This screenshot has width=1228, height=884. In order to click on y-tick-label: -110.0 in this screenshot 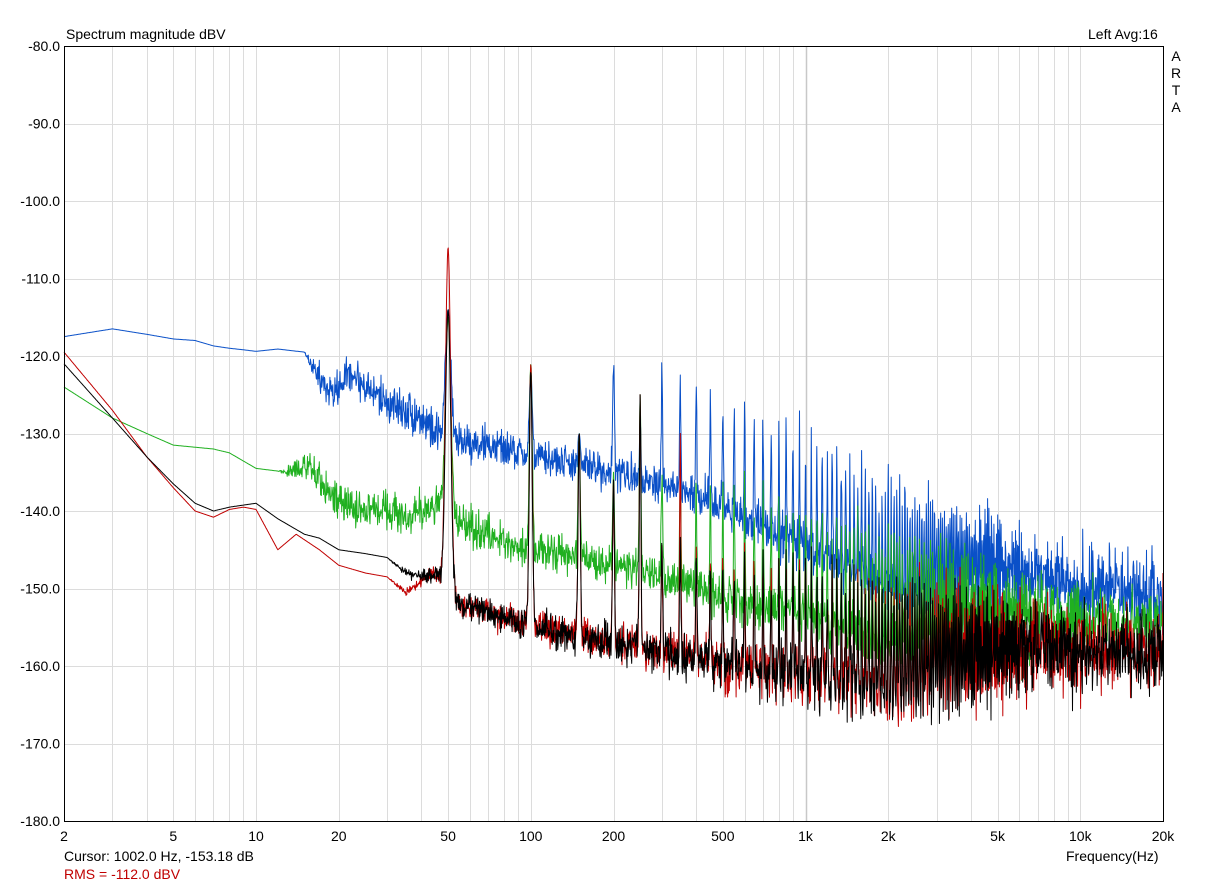, I will do `click(40, 279)`.